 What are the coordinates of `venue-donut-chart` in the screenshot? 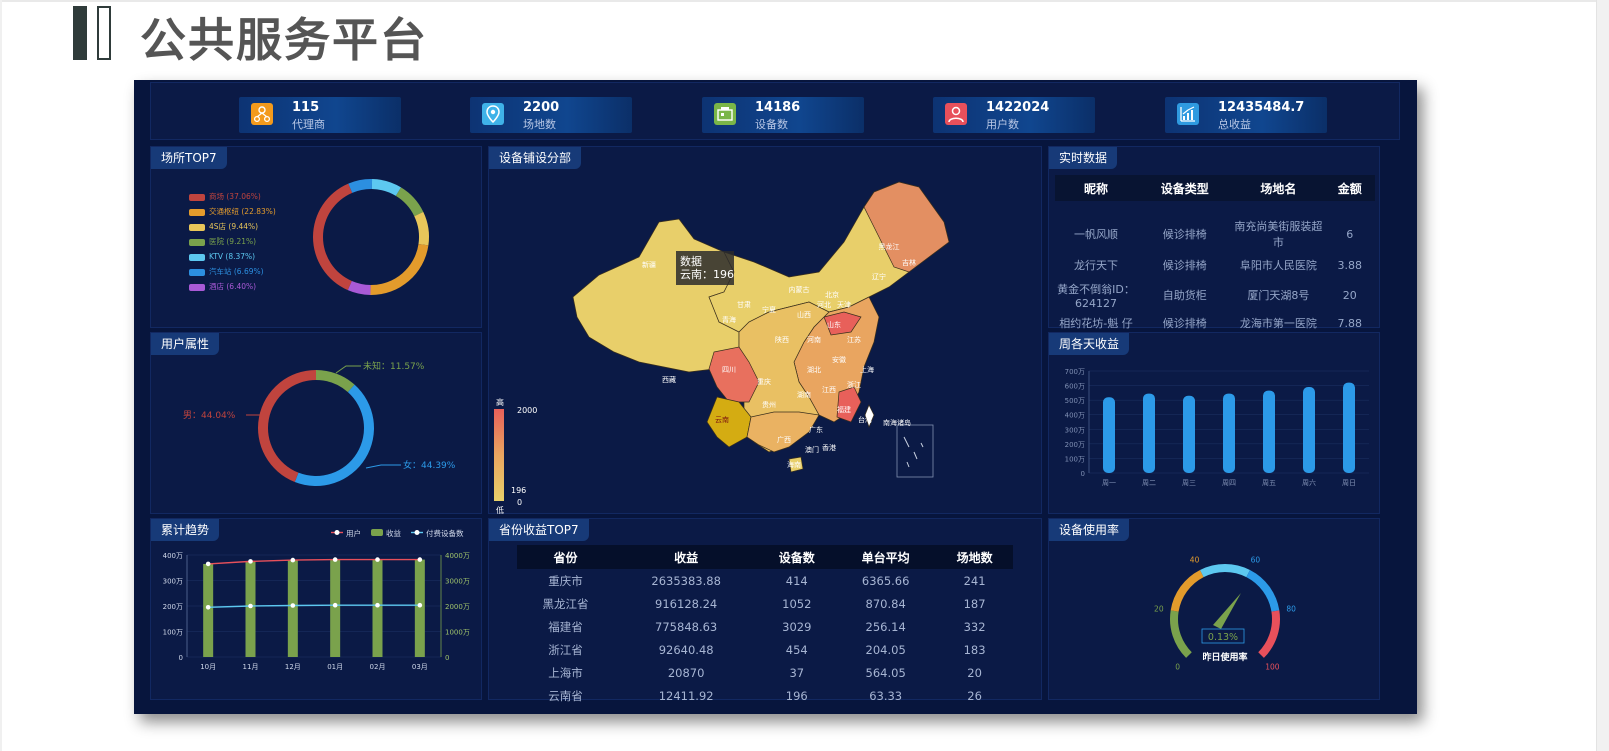 It's located at (317, 238).